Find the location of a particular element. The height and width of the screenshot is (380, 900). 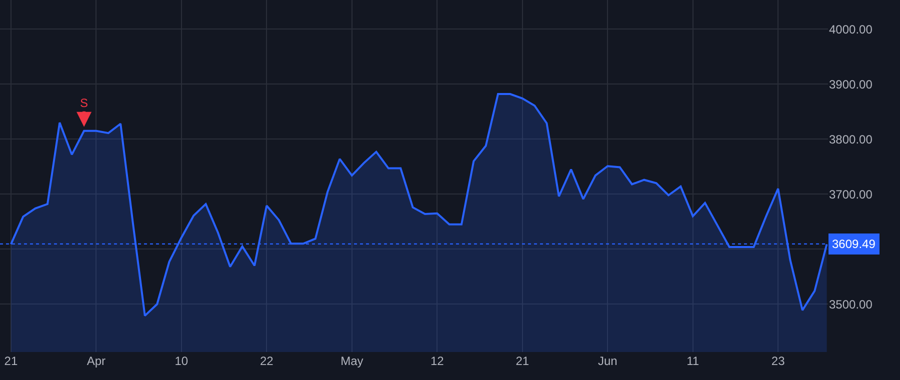

y-tick-label: 3700.00 is located at coordinates (851, 194).